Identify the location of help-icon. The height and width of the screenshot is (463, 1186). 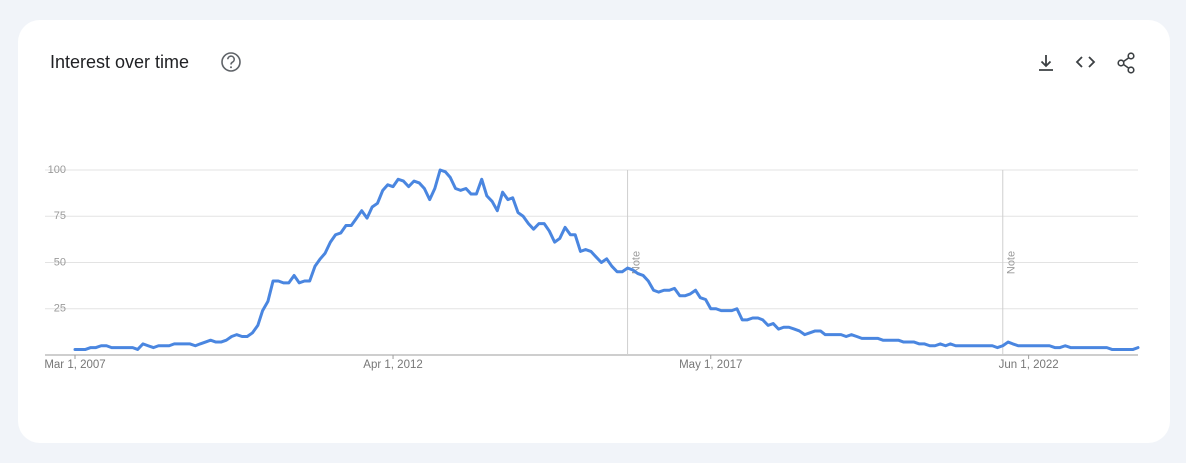
(231, 62).